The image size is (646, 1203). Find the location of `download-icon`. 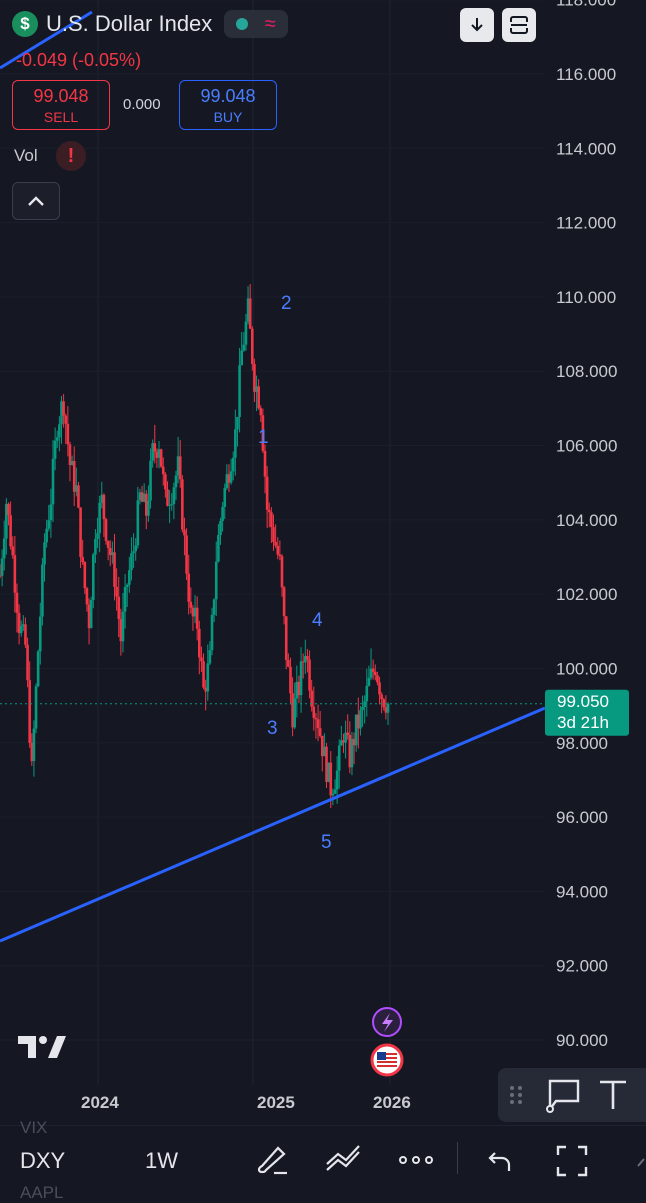

download-icon is located at coordinates (477, 25).